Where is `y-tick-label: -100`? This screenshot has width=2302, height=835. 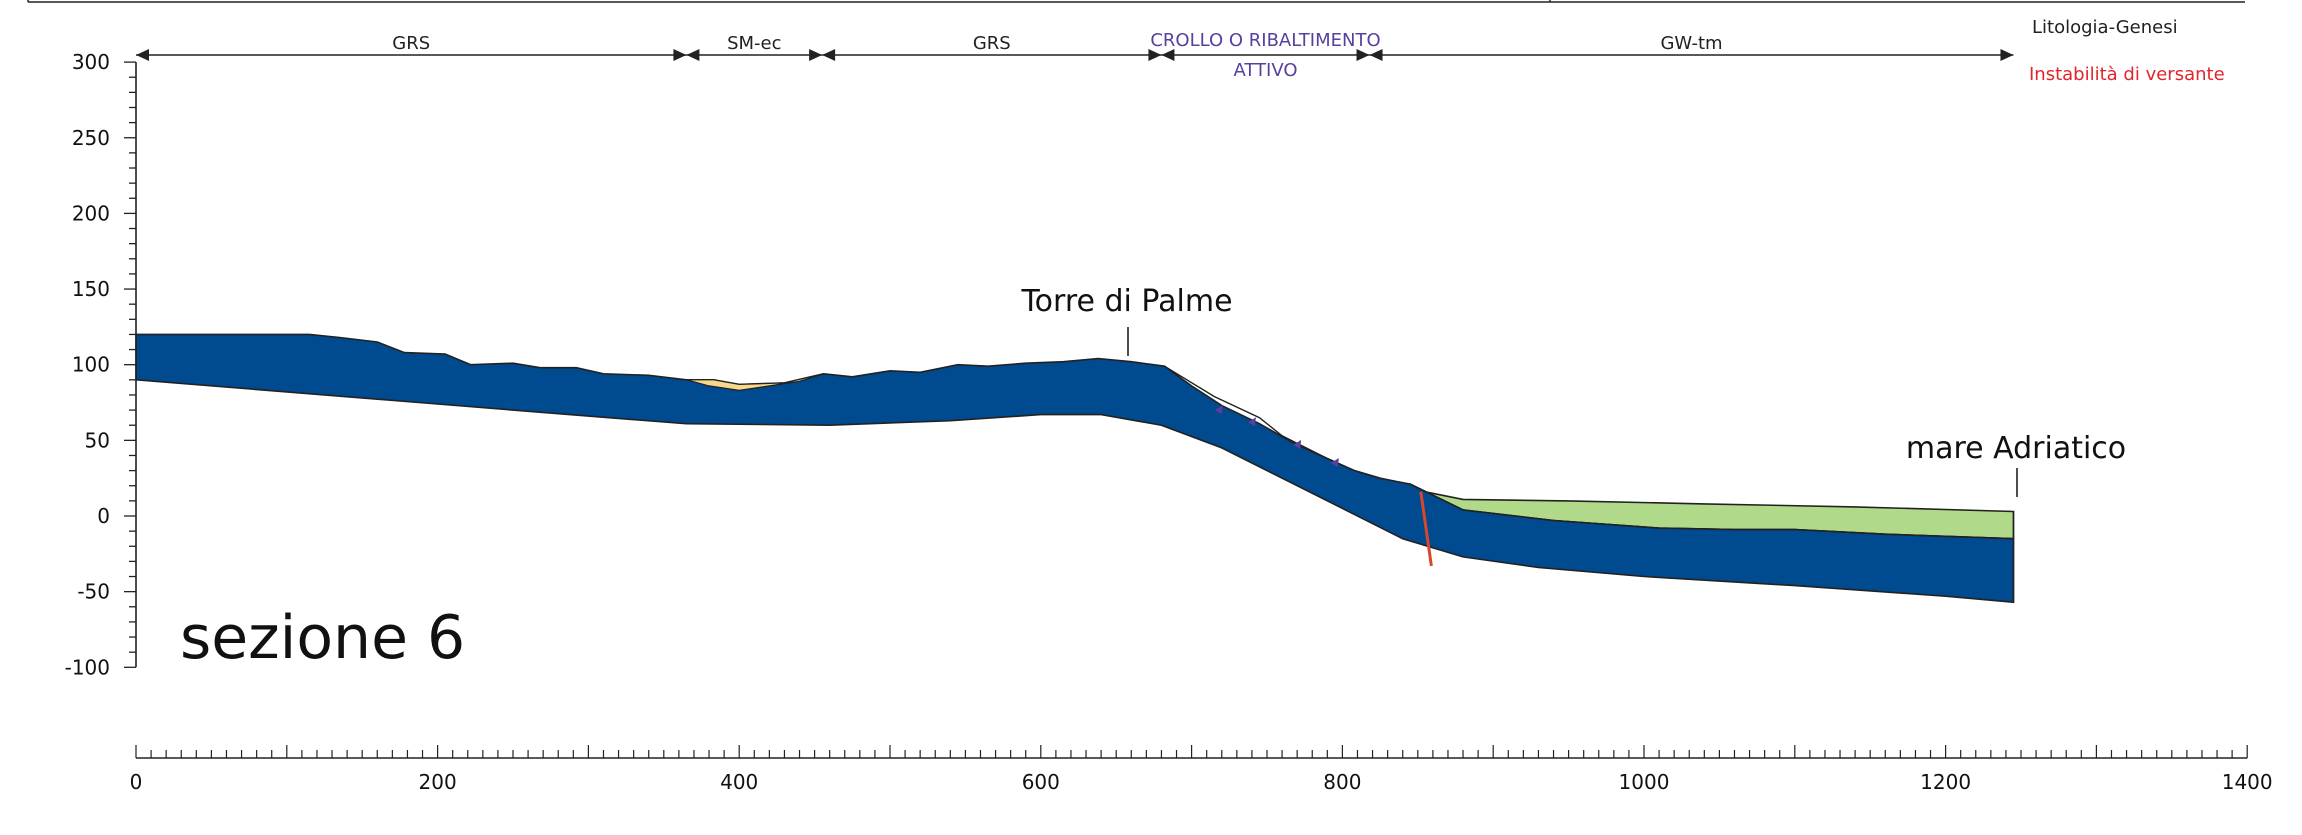 y-tick-label: -100 is located at coordinates (87, 667).